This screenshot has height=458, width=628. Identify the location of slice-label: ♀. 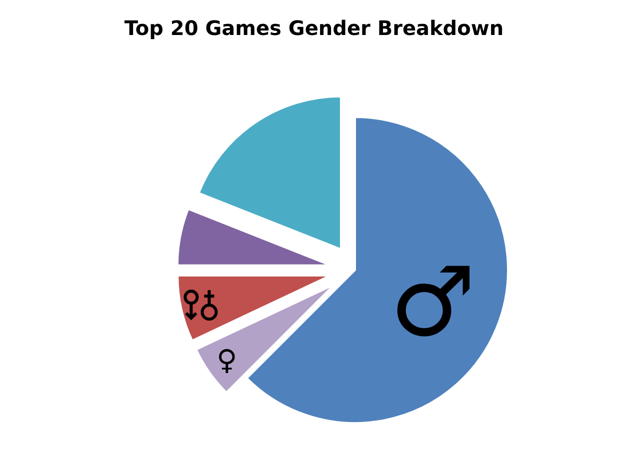
(227, 360).